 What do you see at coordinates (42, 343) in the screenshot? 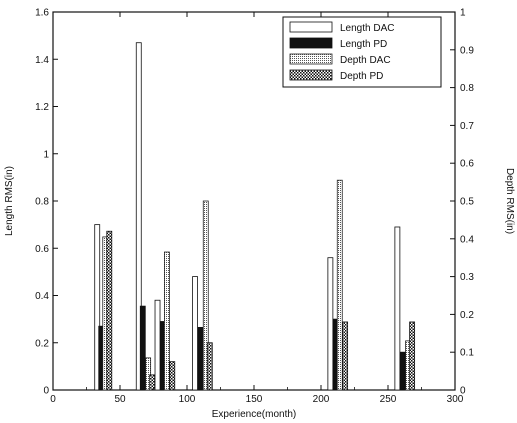
I see `y-tick-label: 0.2` at bounding box center [42, 343].